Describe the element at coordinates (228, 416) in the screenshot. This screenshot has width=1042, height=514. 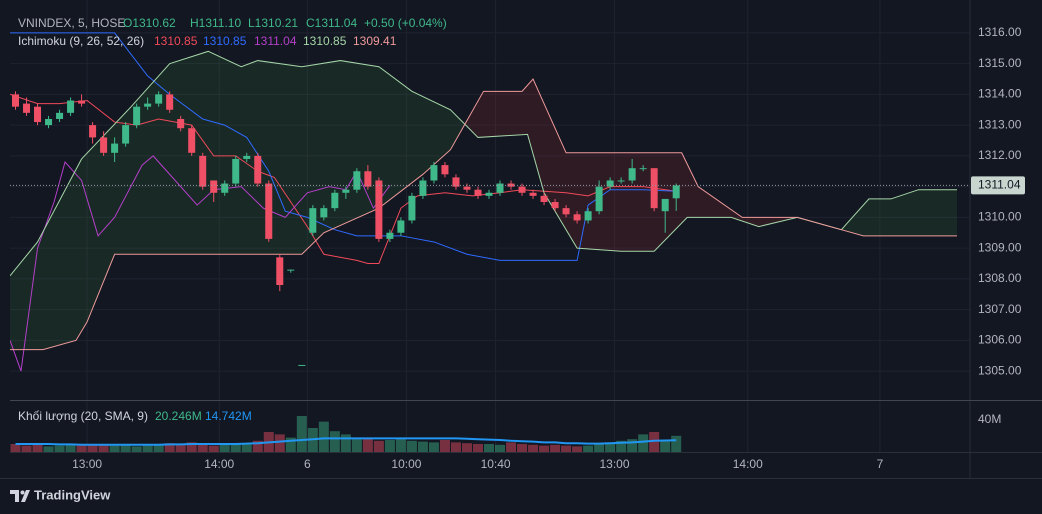
I see `volume-sma-value: 14.742M` at that location.